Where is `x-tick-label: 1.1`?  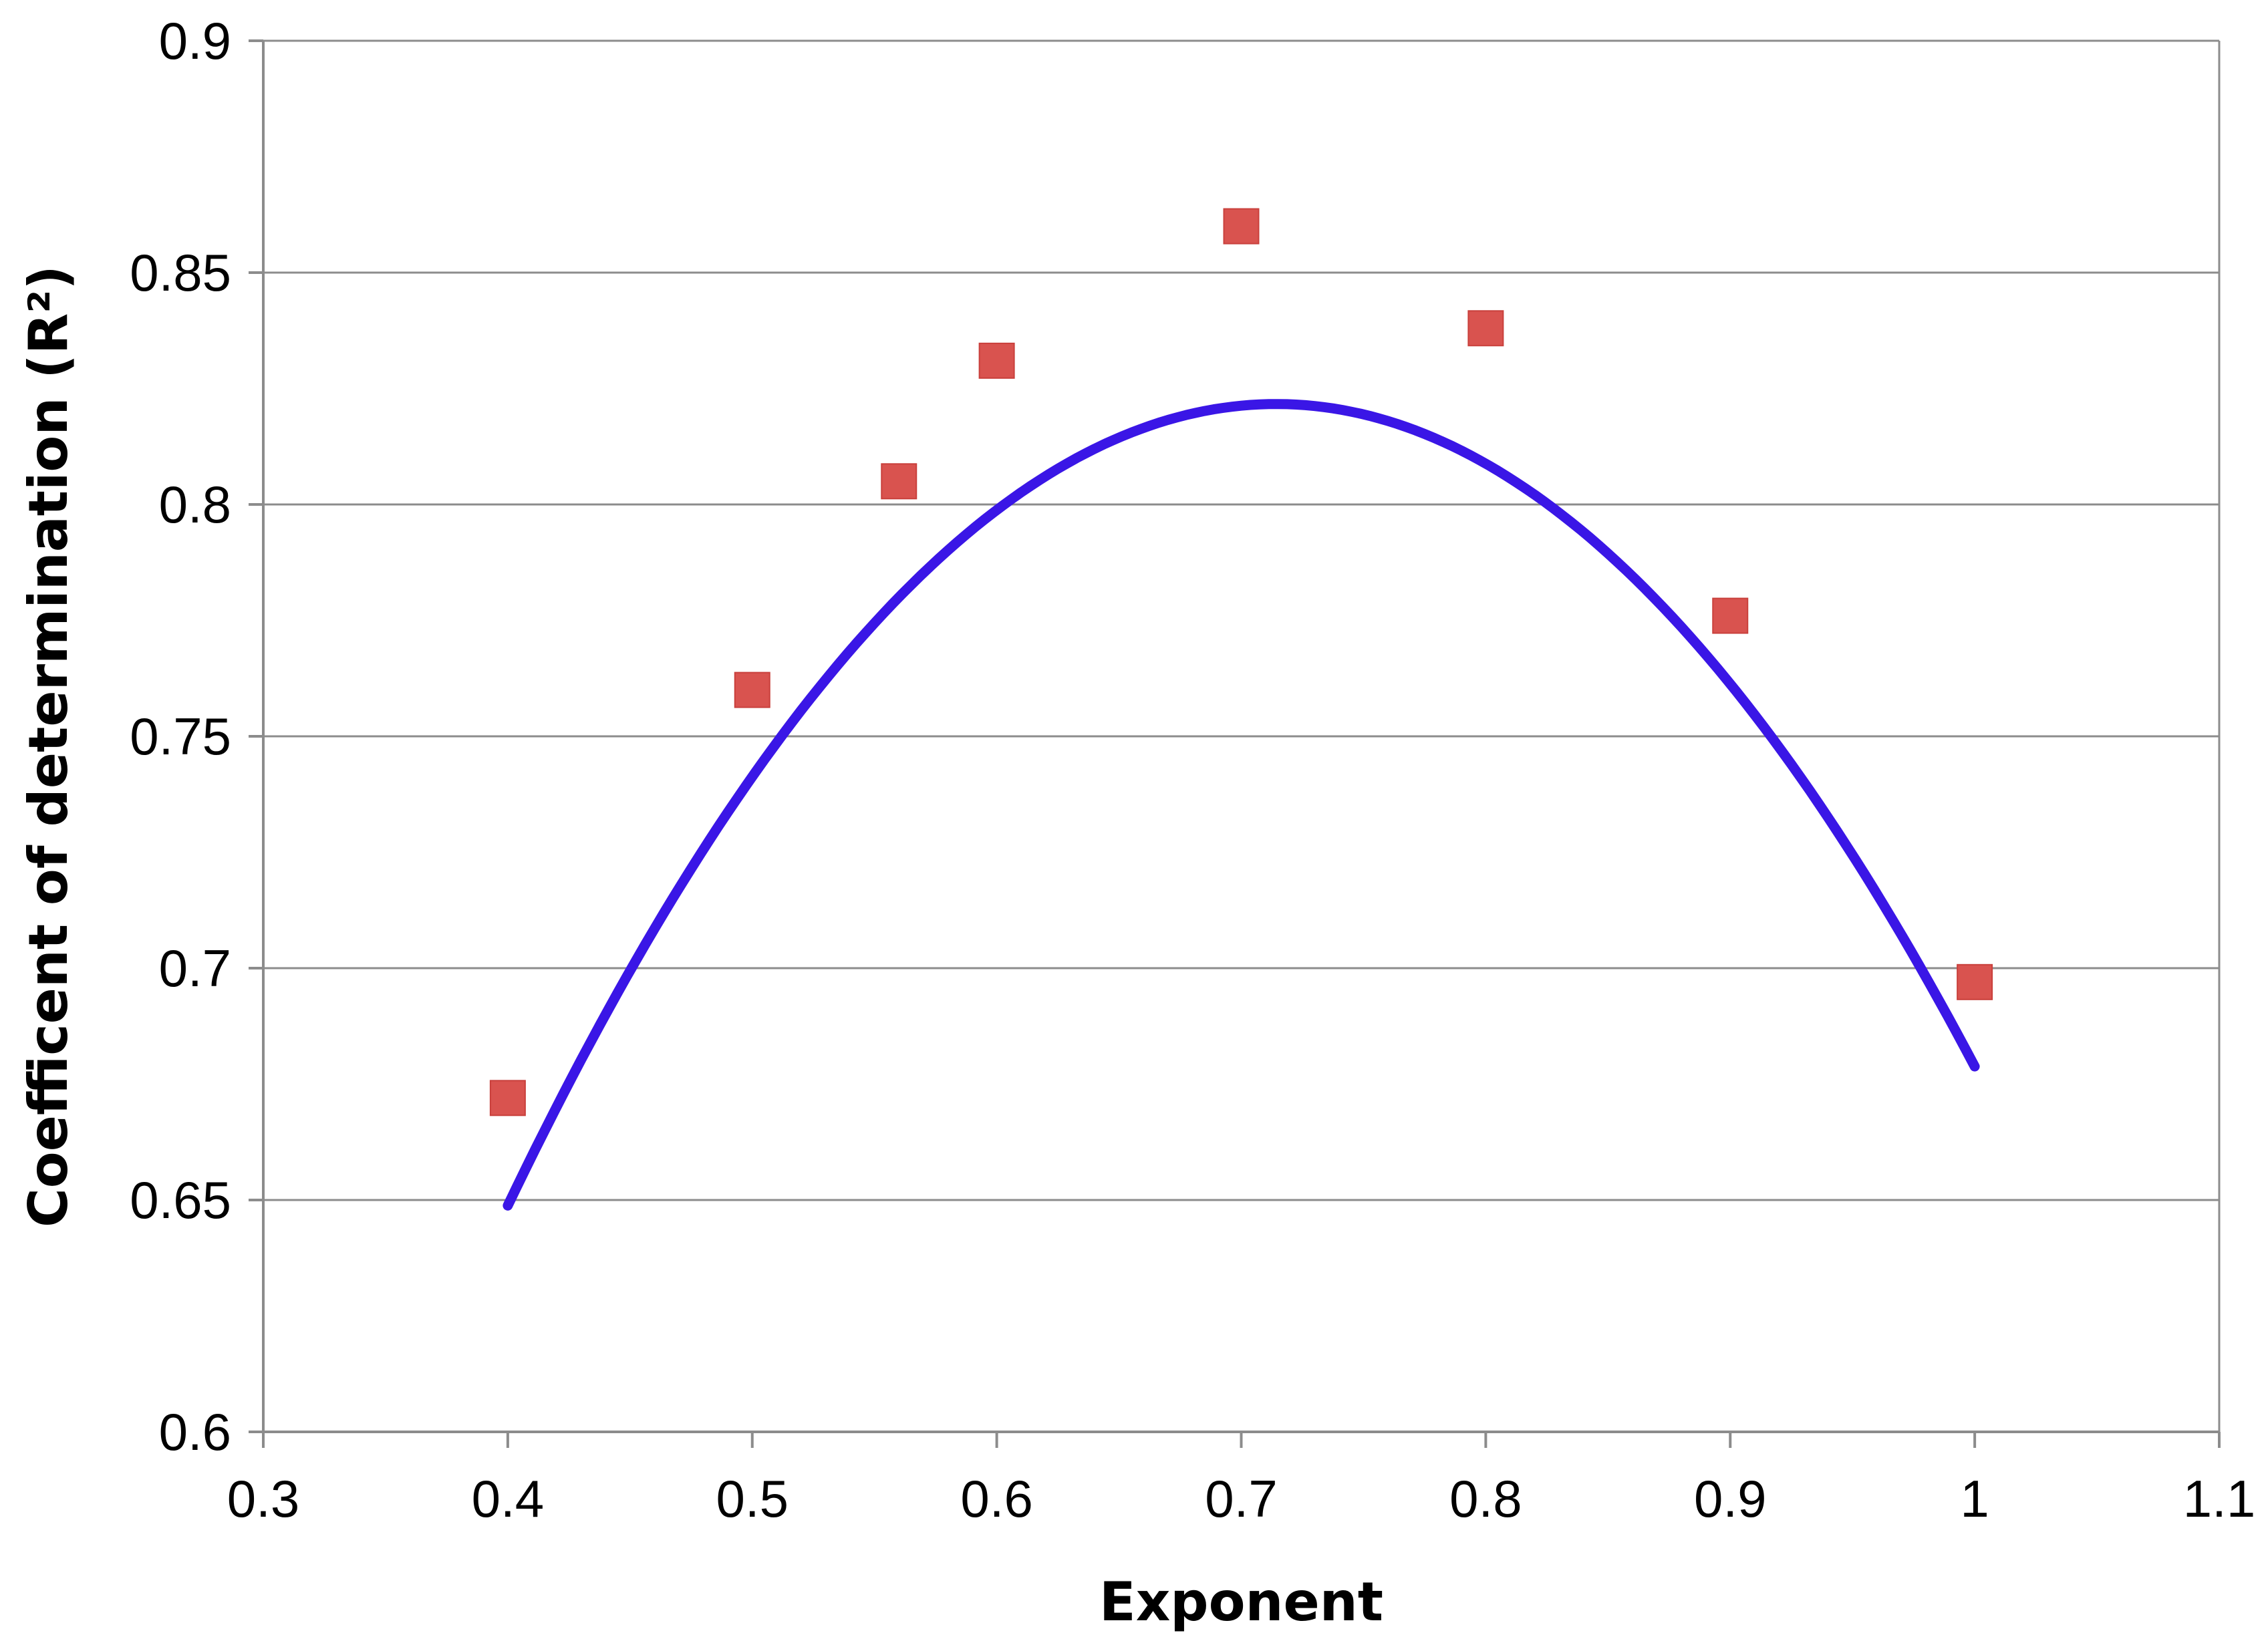 x-tick-label: 1.1 is located at coordinates (2219, 1498).